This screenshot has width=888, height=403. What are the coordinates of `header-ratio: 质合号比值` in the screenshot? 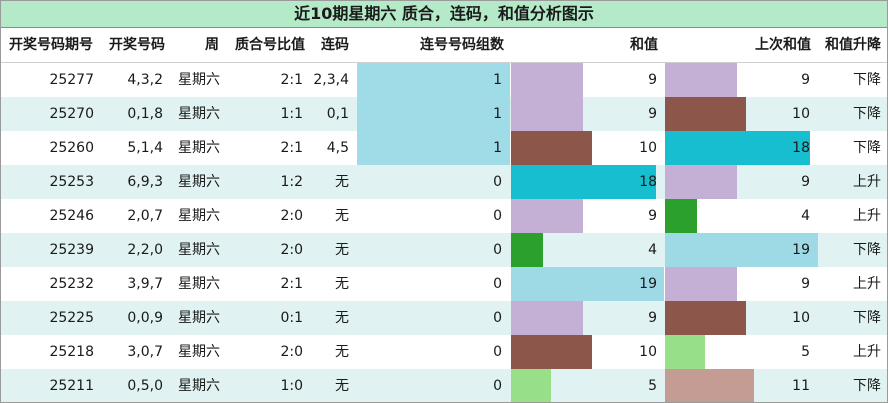 It's located at (270, 45).